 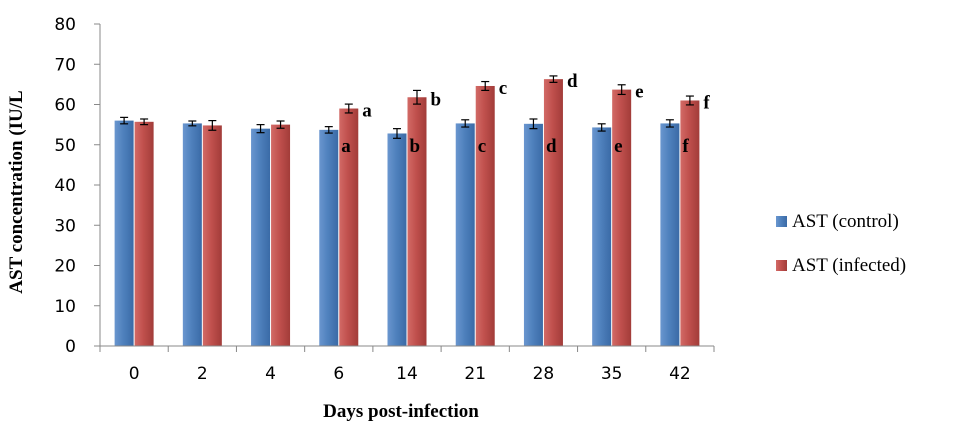 I want to click on x-tick-label: 0, so click(x=134, y=374).